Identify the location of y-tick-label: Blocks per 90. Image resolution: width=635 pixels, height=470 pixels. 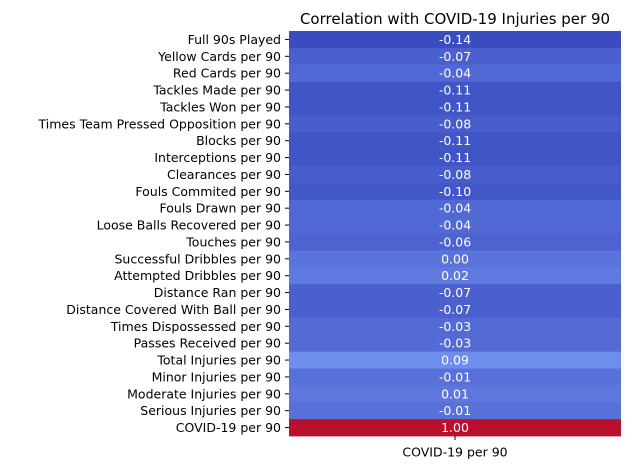
(238, 140).